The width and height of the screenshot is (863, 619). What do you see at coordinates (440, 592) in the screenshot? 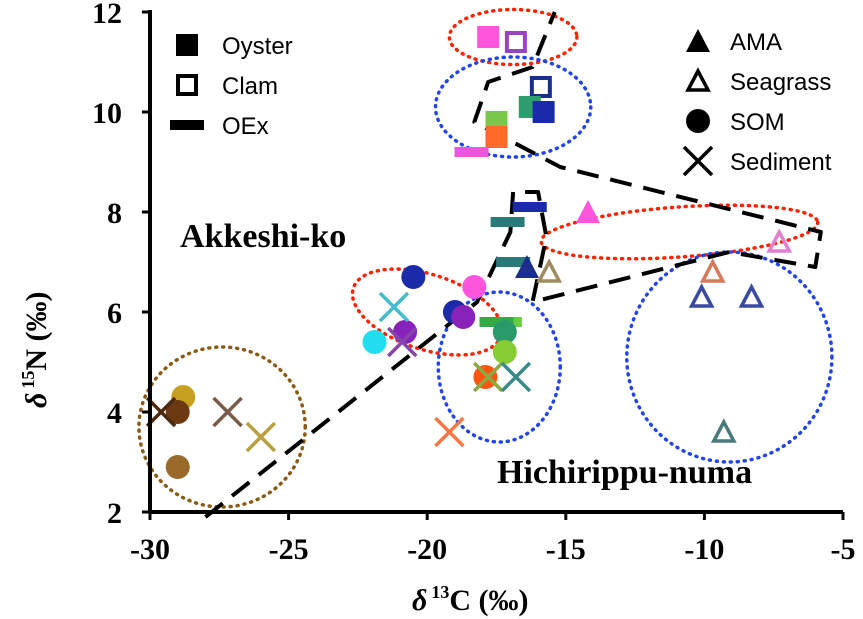
I see `x-axis-title-superscript: 13` at bounding box center [440, 592].